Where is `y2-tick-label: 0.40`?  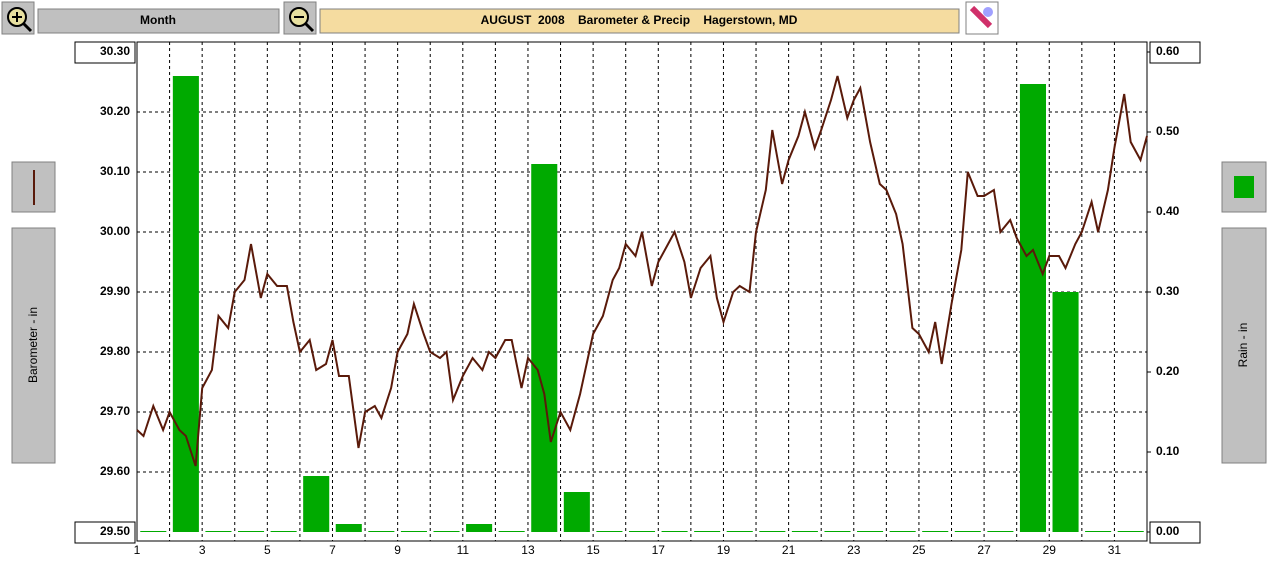
y2-tick-label: 0.40 is located at coordinates (1168, 211).